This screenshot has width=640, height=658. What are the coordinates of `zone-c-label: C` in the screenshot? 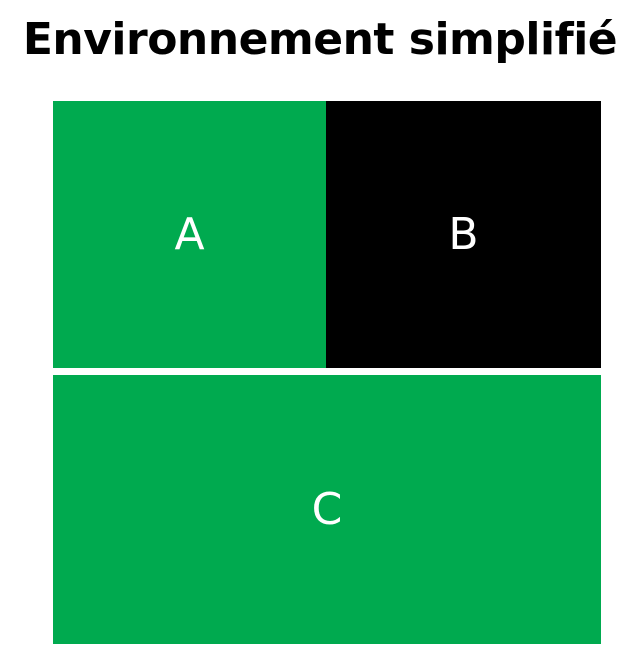 It's located at (327, 509).